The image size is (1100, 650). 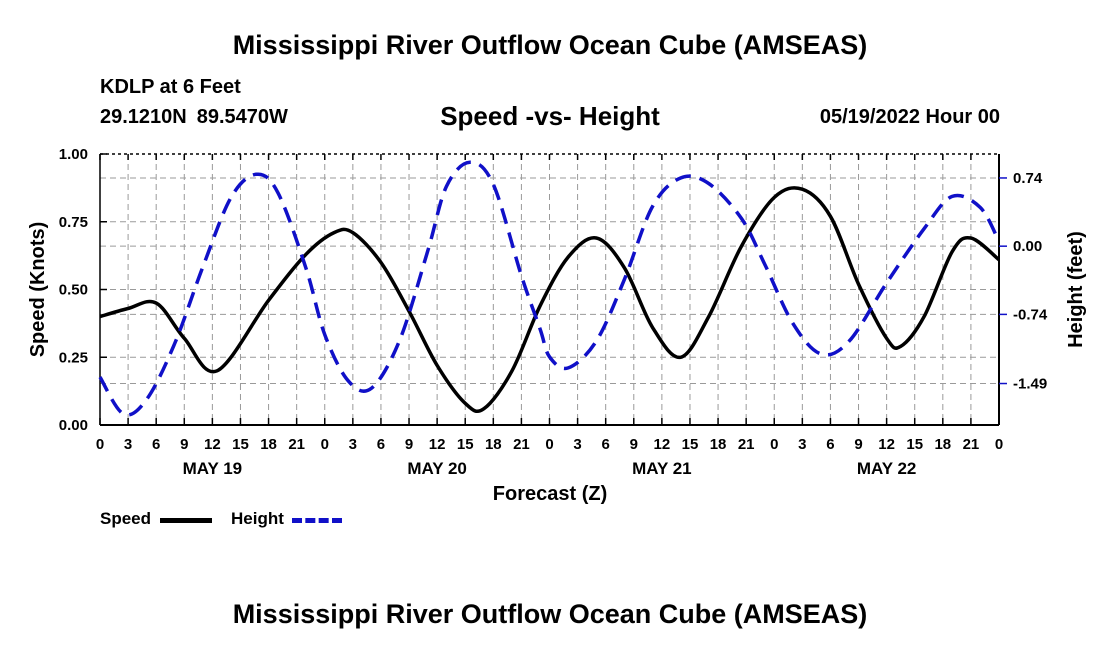 I want to click on y-tick-label: 0.25, so click(x=73, y=357).